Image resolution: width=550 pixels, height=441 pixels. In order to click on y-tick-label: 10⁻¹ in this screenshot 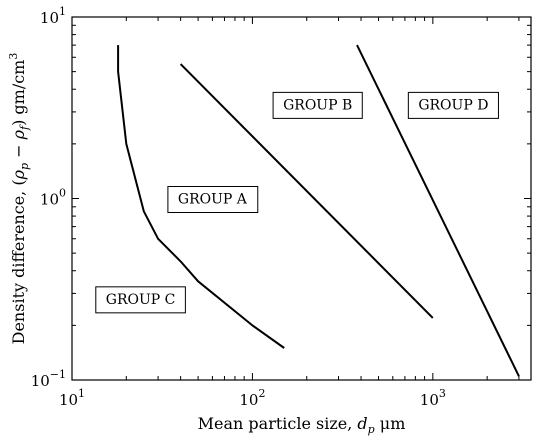, I will do `click(48, 379)`.